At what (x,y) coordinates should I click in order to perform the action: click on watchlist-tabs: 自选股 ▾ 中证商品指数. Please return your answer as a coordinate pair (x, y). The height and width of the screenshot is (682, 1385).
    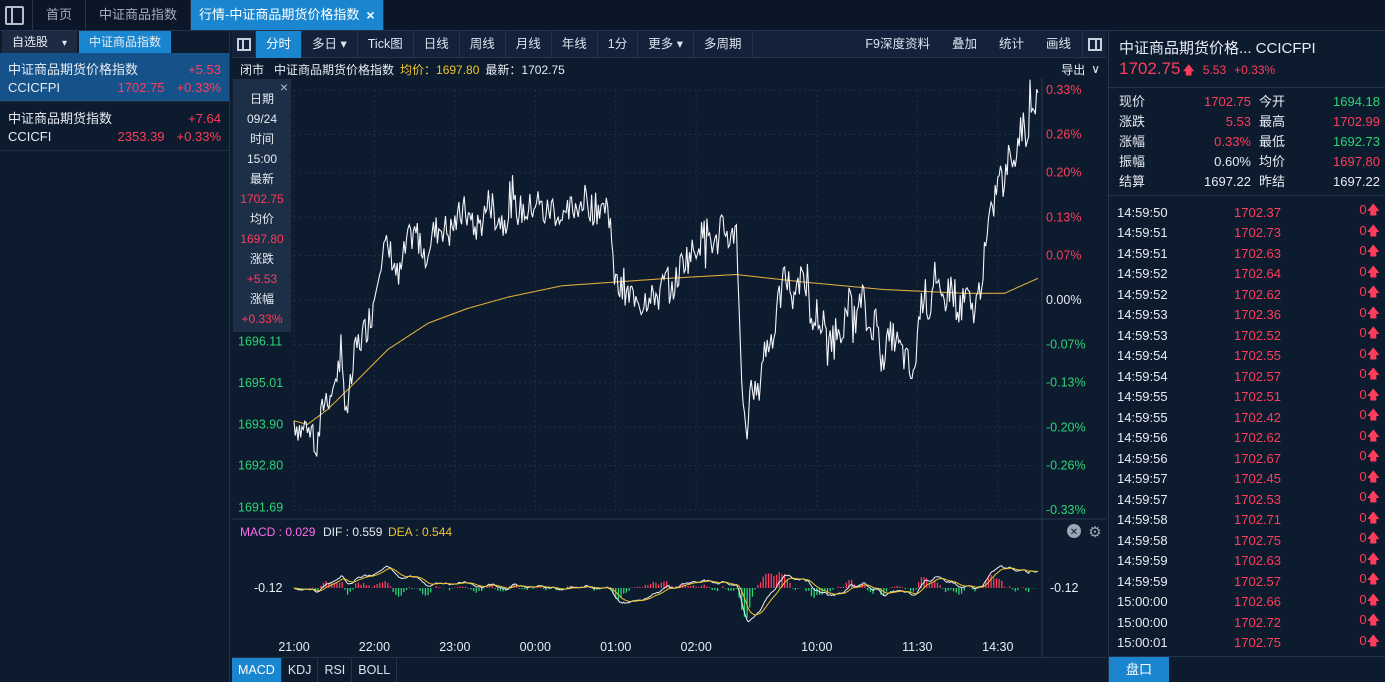
    Looking at the image, I should click on (114, 42).